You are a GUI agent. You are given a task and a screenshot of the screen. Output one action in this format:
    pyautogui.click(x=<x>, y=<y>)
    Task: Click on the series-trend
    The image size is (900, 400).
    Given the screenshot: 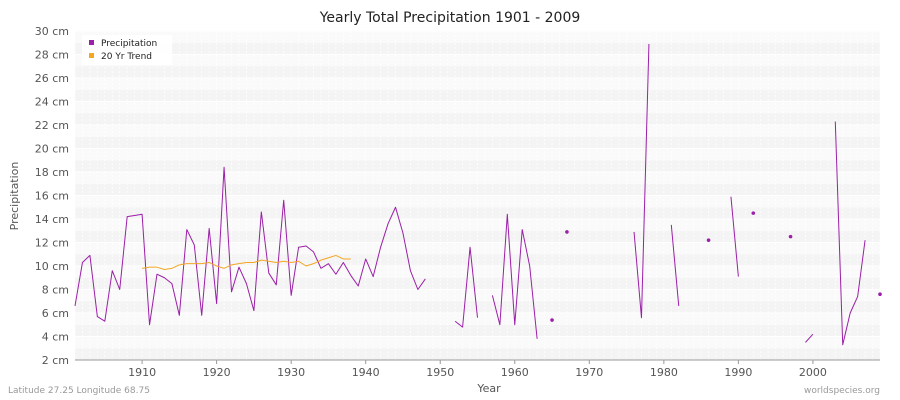 What is the action you would take?
    pyautogui.click(x=246, y=262)
    